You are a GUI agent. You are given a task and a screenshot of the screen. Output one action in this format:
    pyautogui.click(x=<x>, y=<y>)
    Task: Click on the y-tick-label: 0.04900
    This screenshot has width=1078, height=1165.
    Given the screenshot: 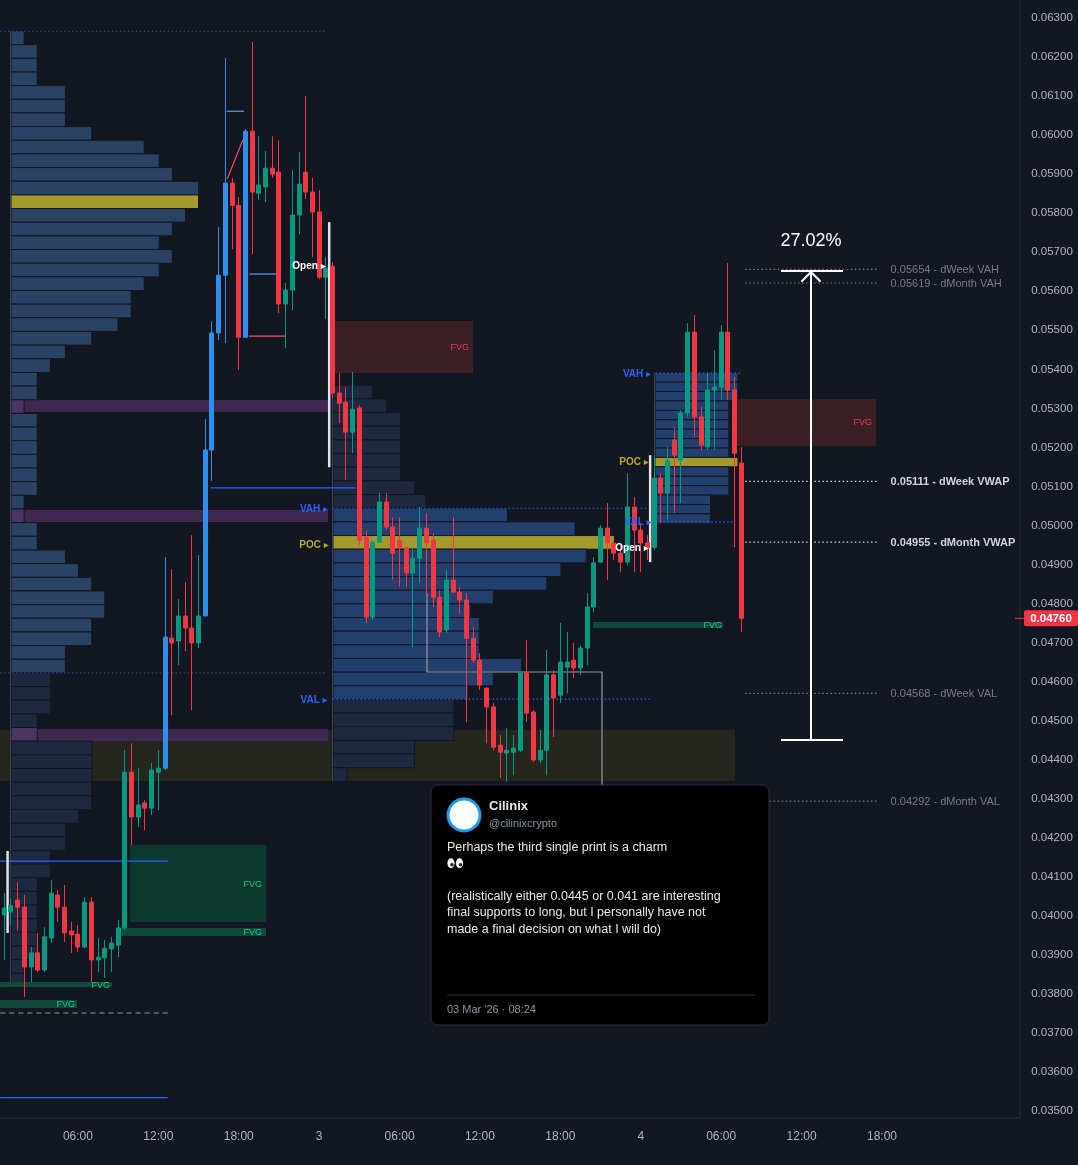 What is the action you would take?
    pyautogui.click(x=1052, y=563)
    